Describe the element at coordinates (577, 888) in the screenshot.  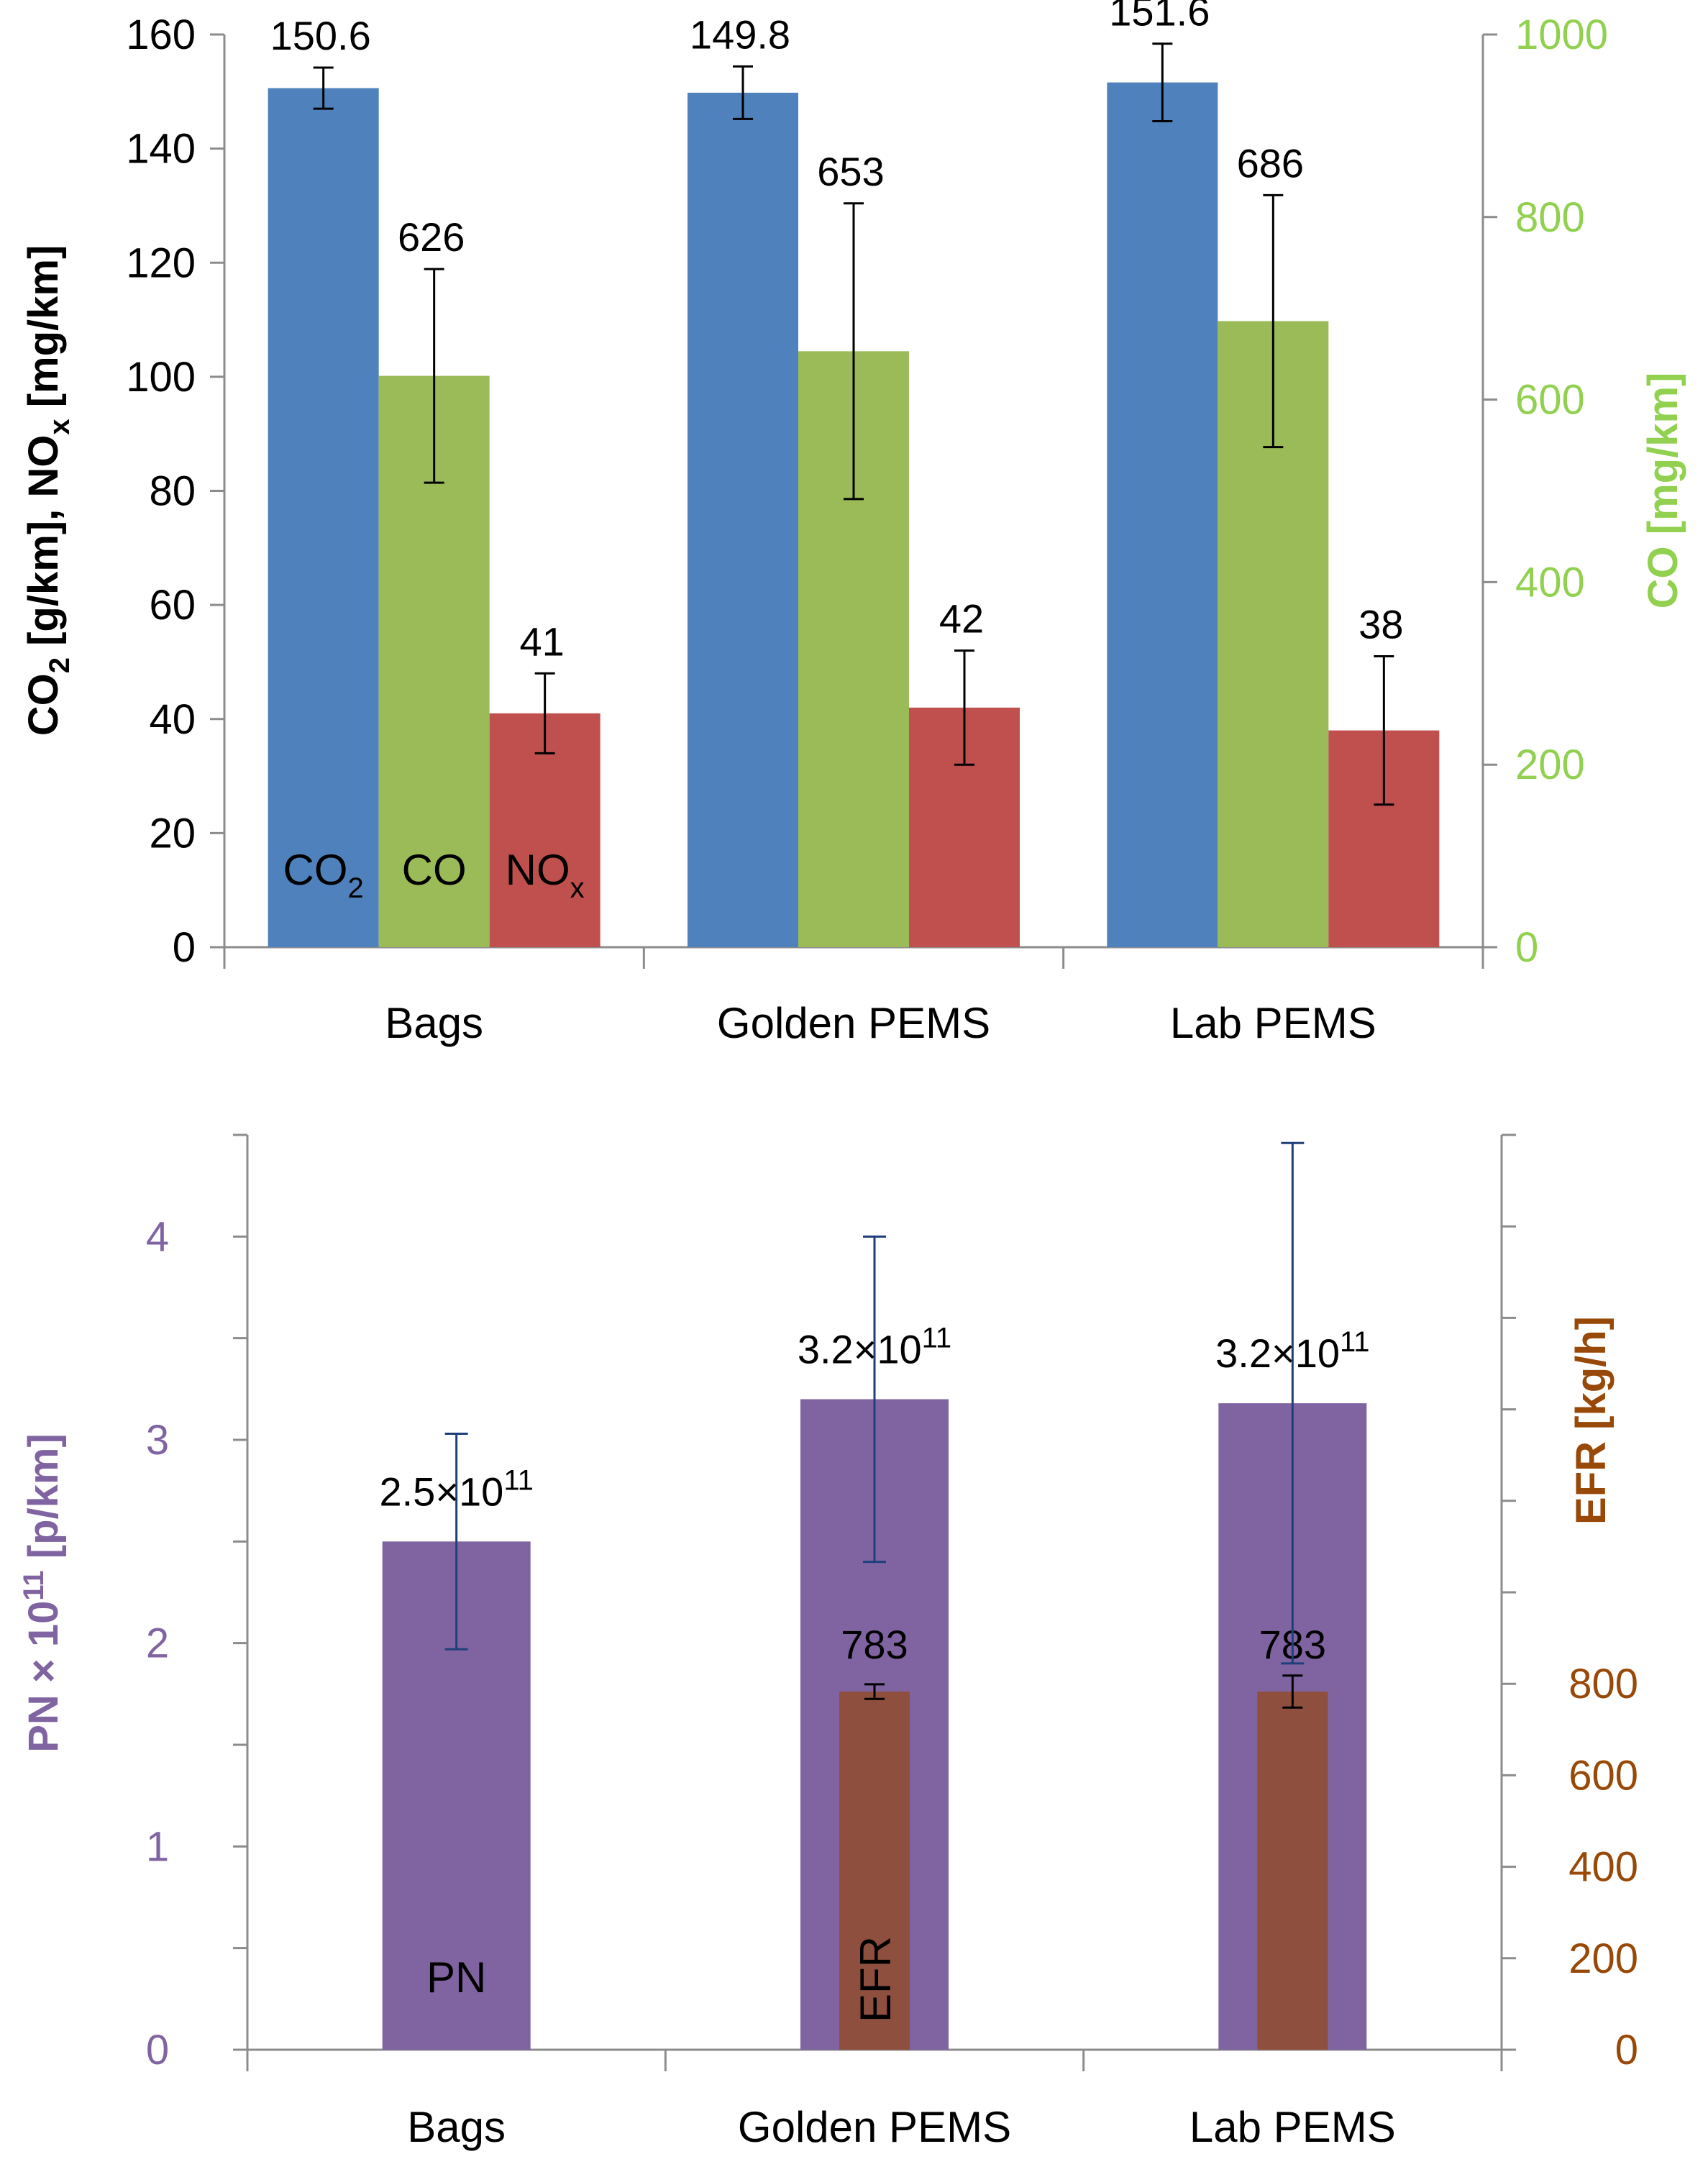
I see `series-label-sub: x` at that location.